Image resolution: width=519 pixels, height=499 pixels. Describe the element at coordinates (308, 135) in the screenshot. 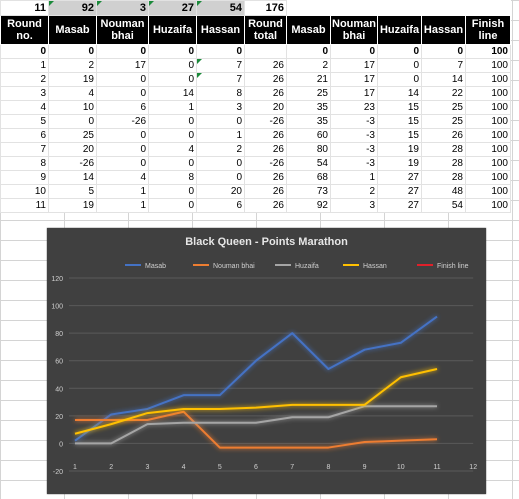

I see `table-cell: 60` at that location.